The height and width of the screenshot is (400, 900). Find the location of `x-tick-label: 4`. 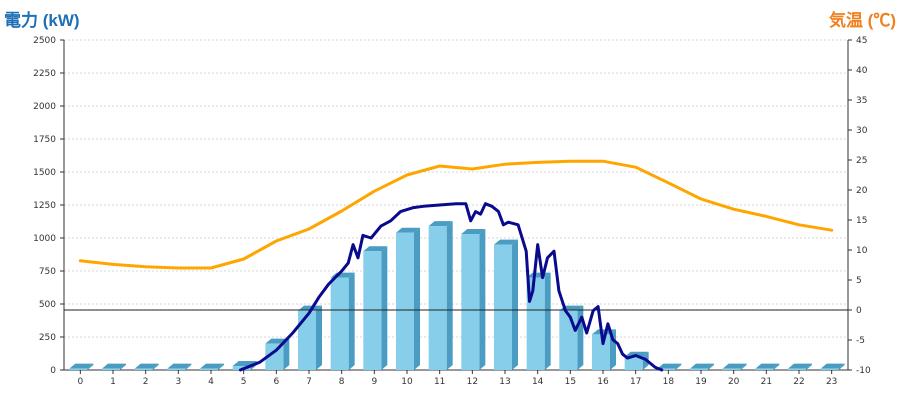

x-tick-label: 4 is located at coordinates (211, 382).